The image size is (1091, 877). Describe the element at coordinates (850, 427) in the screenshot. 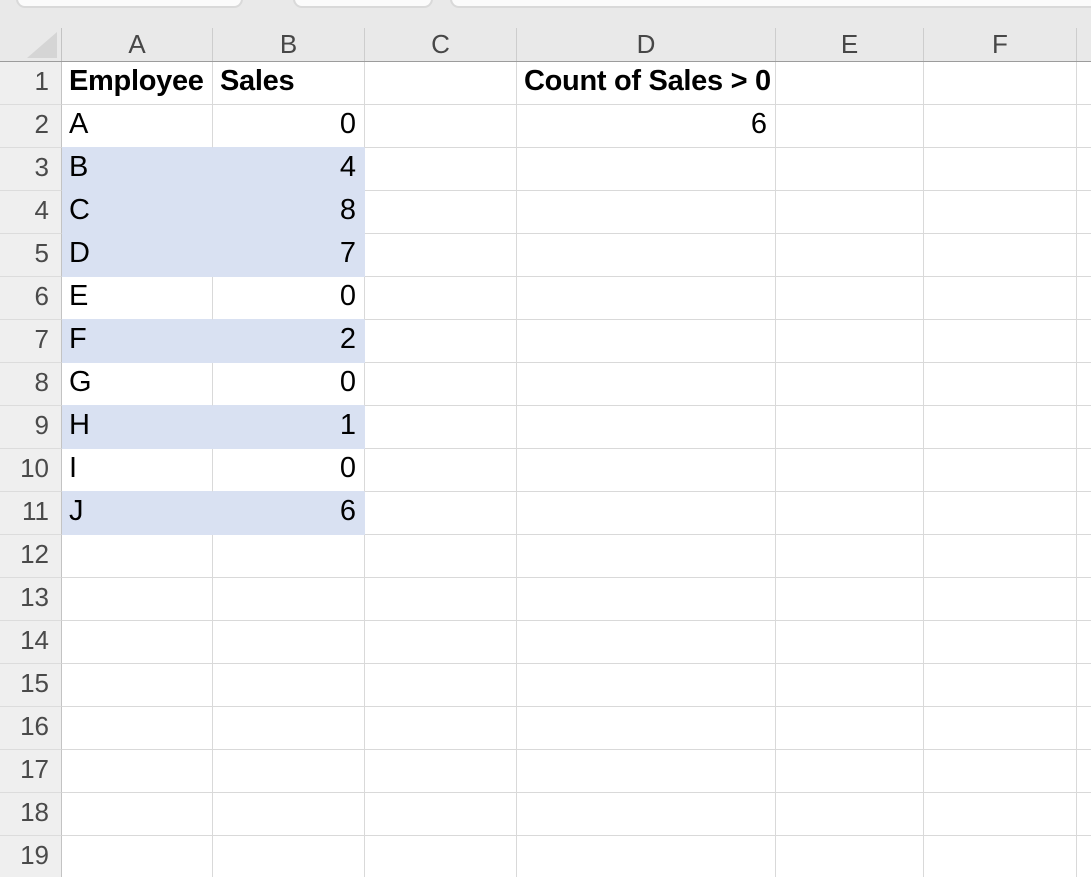

I see `cell-E9` at that location.